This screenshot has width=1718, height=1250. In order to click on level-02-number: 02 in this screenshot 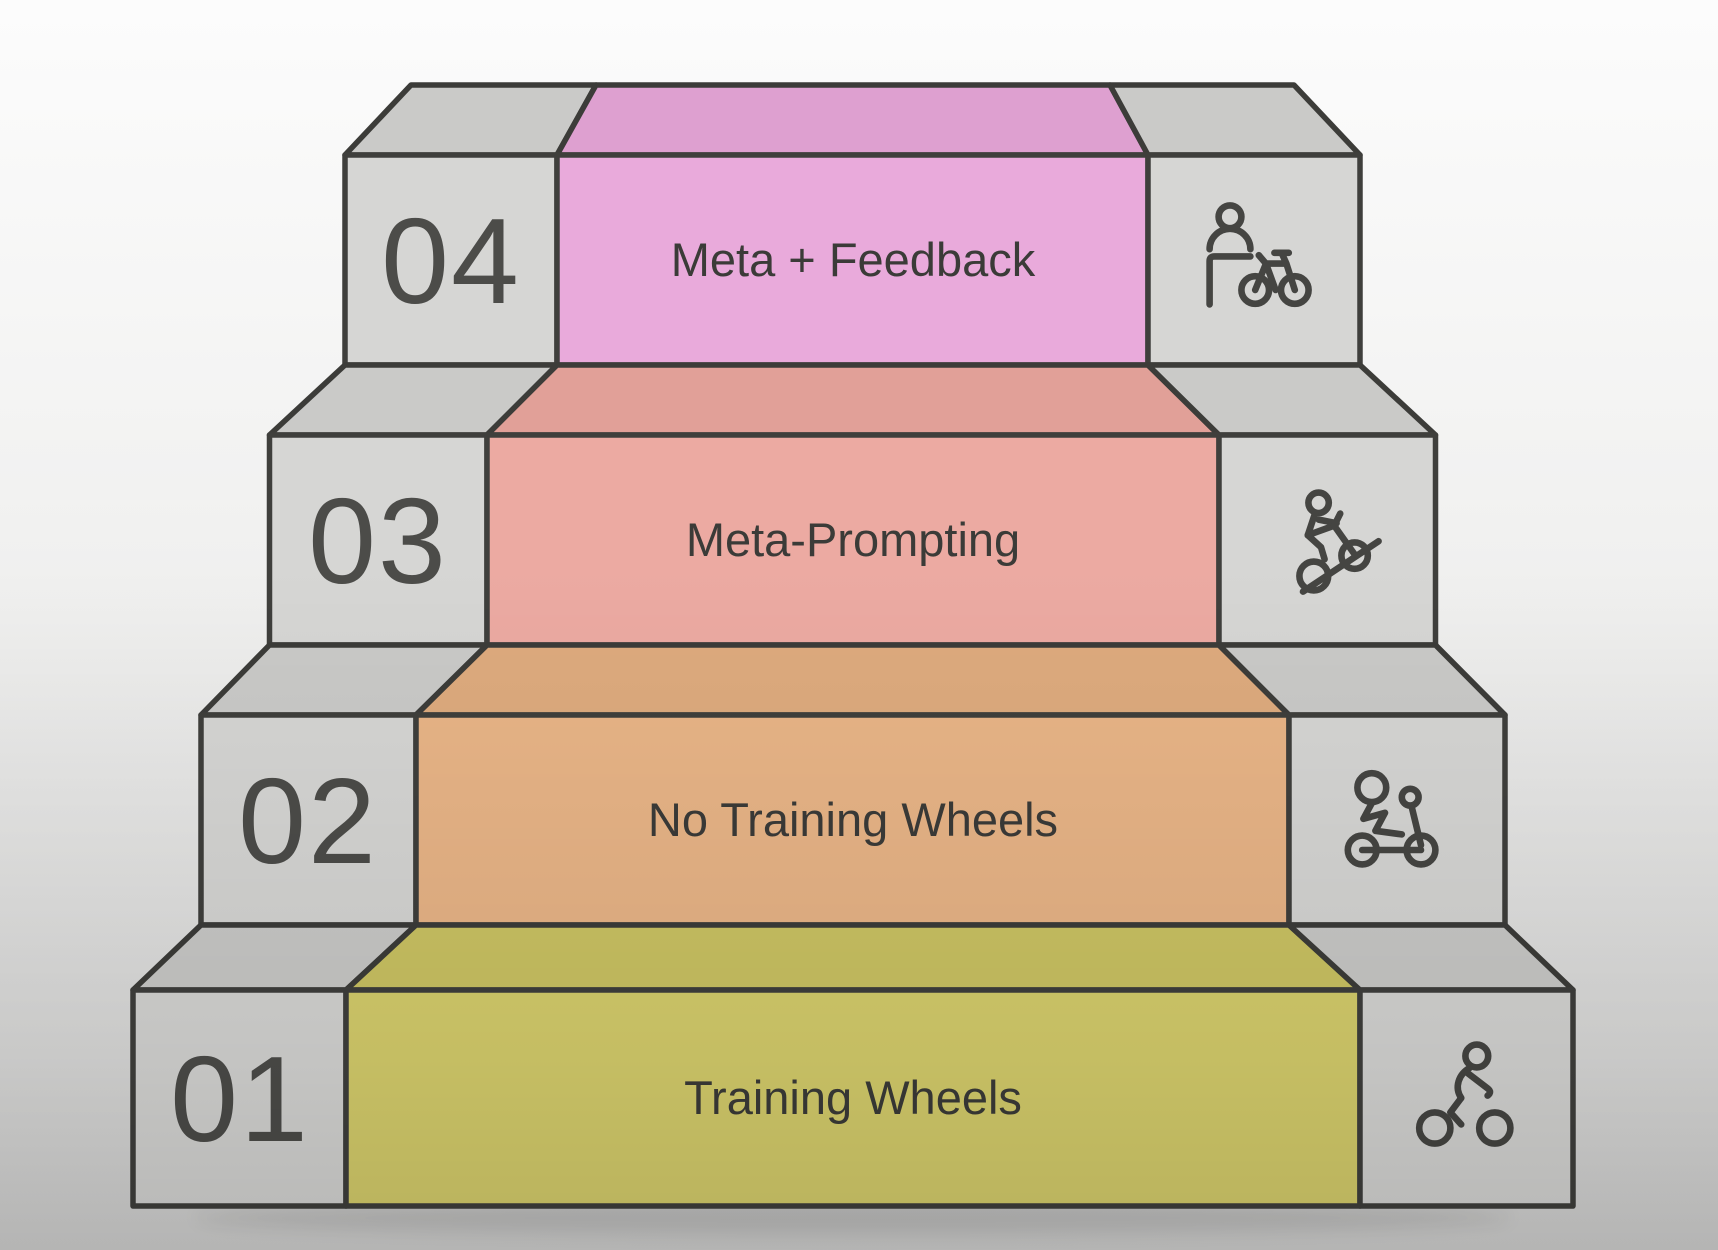, I will do `click(308, 821)`.